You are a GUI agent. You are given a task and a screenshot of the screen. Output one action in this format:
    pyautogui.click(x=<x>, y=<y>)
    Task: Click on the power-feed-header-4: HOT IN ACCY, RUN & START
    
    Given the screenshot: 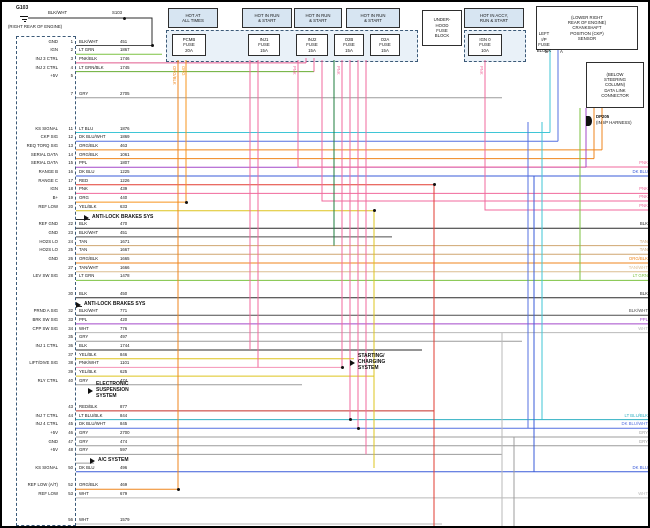 What is the action you would take?
    pyautogui.click(x=494, y=18)
    